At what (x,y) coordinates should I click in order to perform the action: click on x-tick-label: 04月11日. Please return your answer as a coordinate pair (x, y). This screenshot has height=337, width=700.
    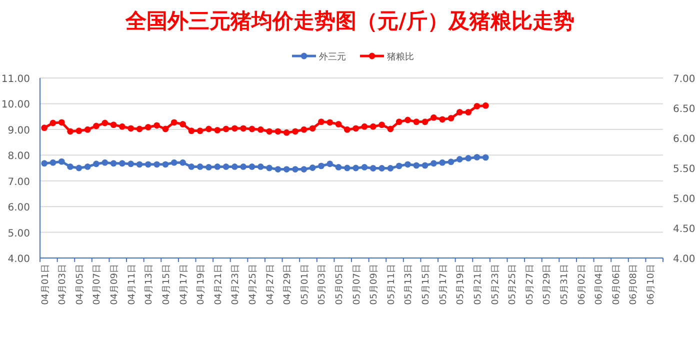
    Looking at the image, I should click on (132, 284).